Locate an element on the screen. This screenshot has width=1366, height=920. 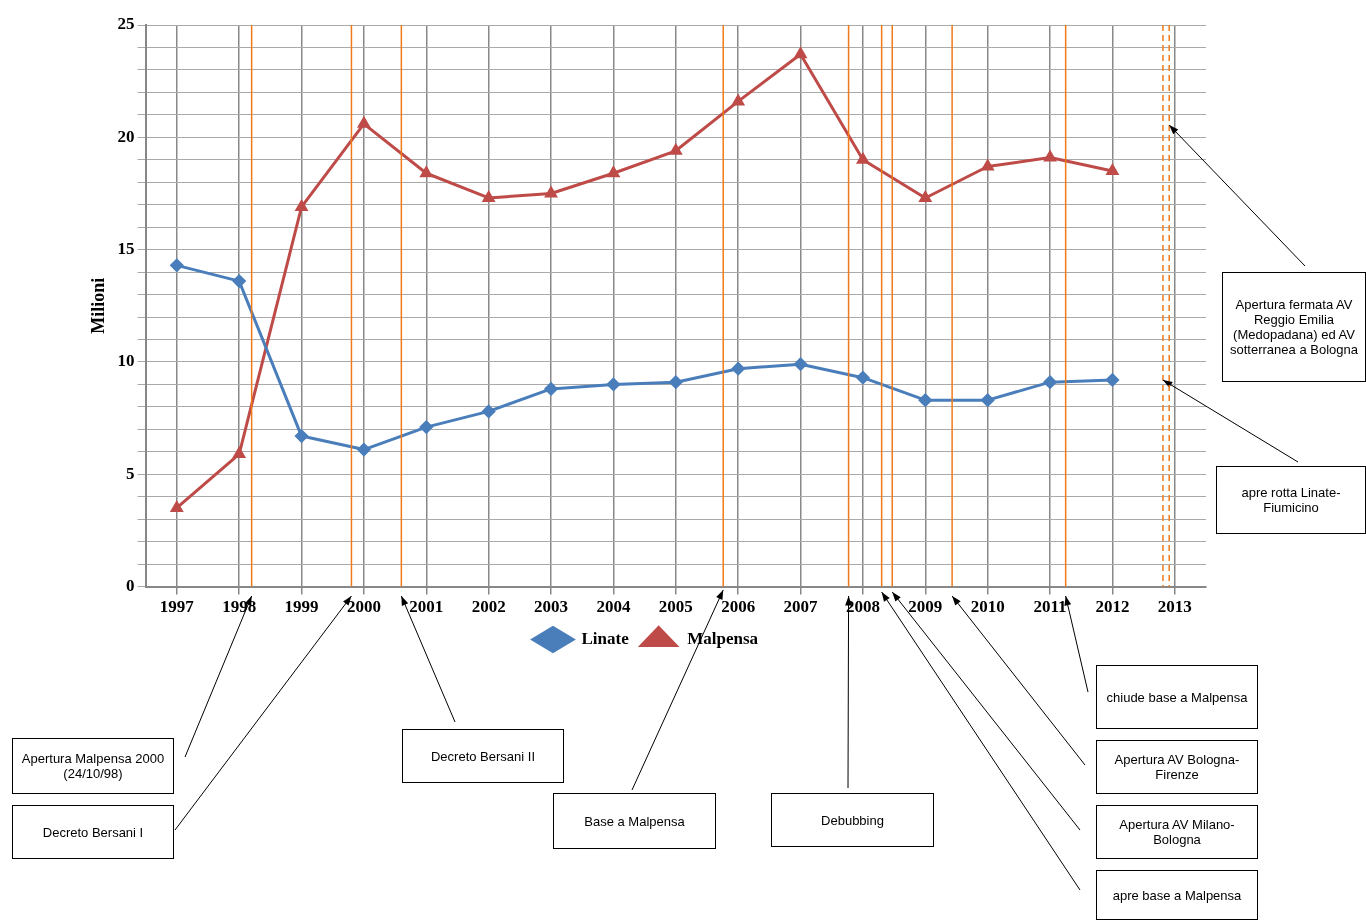
text: Decreto Bersani II is located at coordinates (483, 756).